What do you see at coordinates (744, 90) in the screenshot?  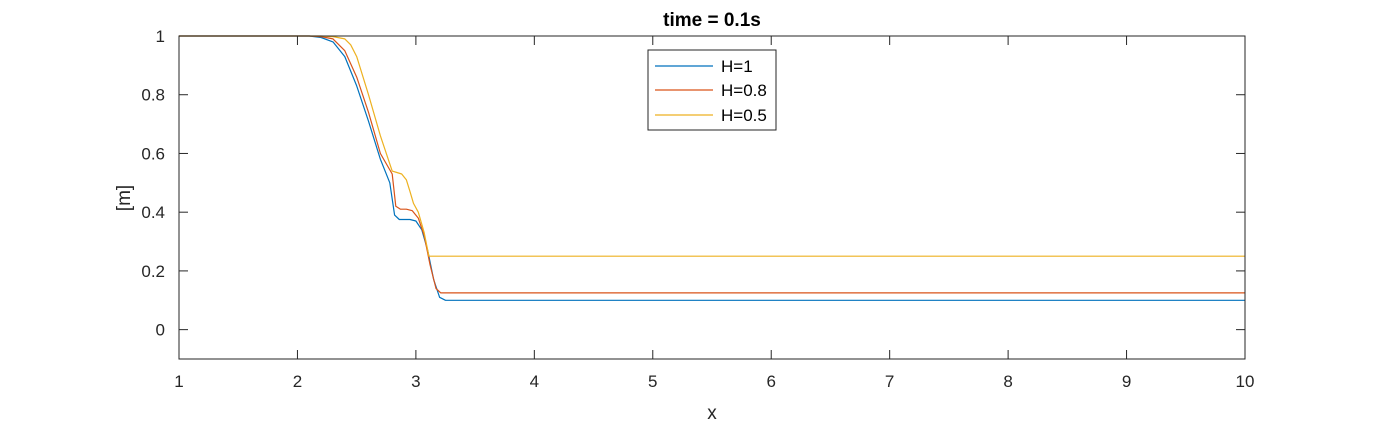 I see `legend-label-h0-8: H=0.8` at bounding box center [744, 90].